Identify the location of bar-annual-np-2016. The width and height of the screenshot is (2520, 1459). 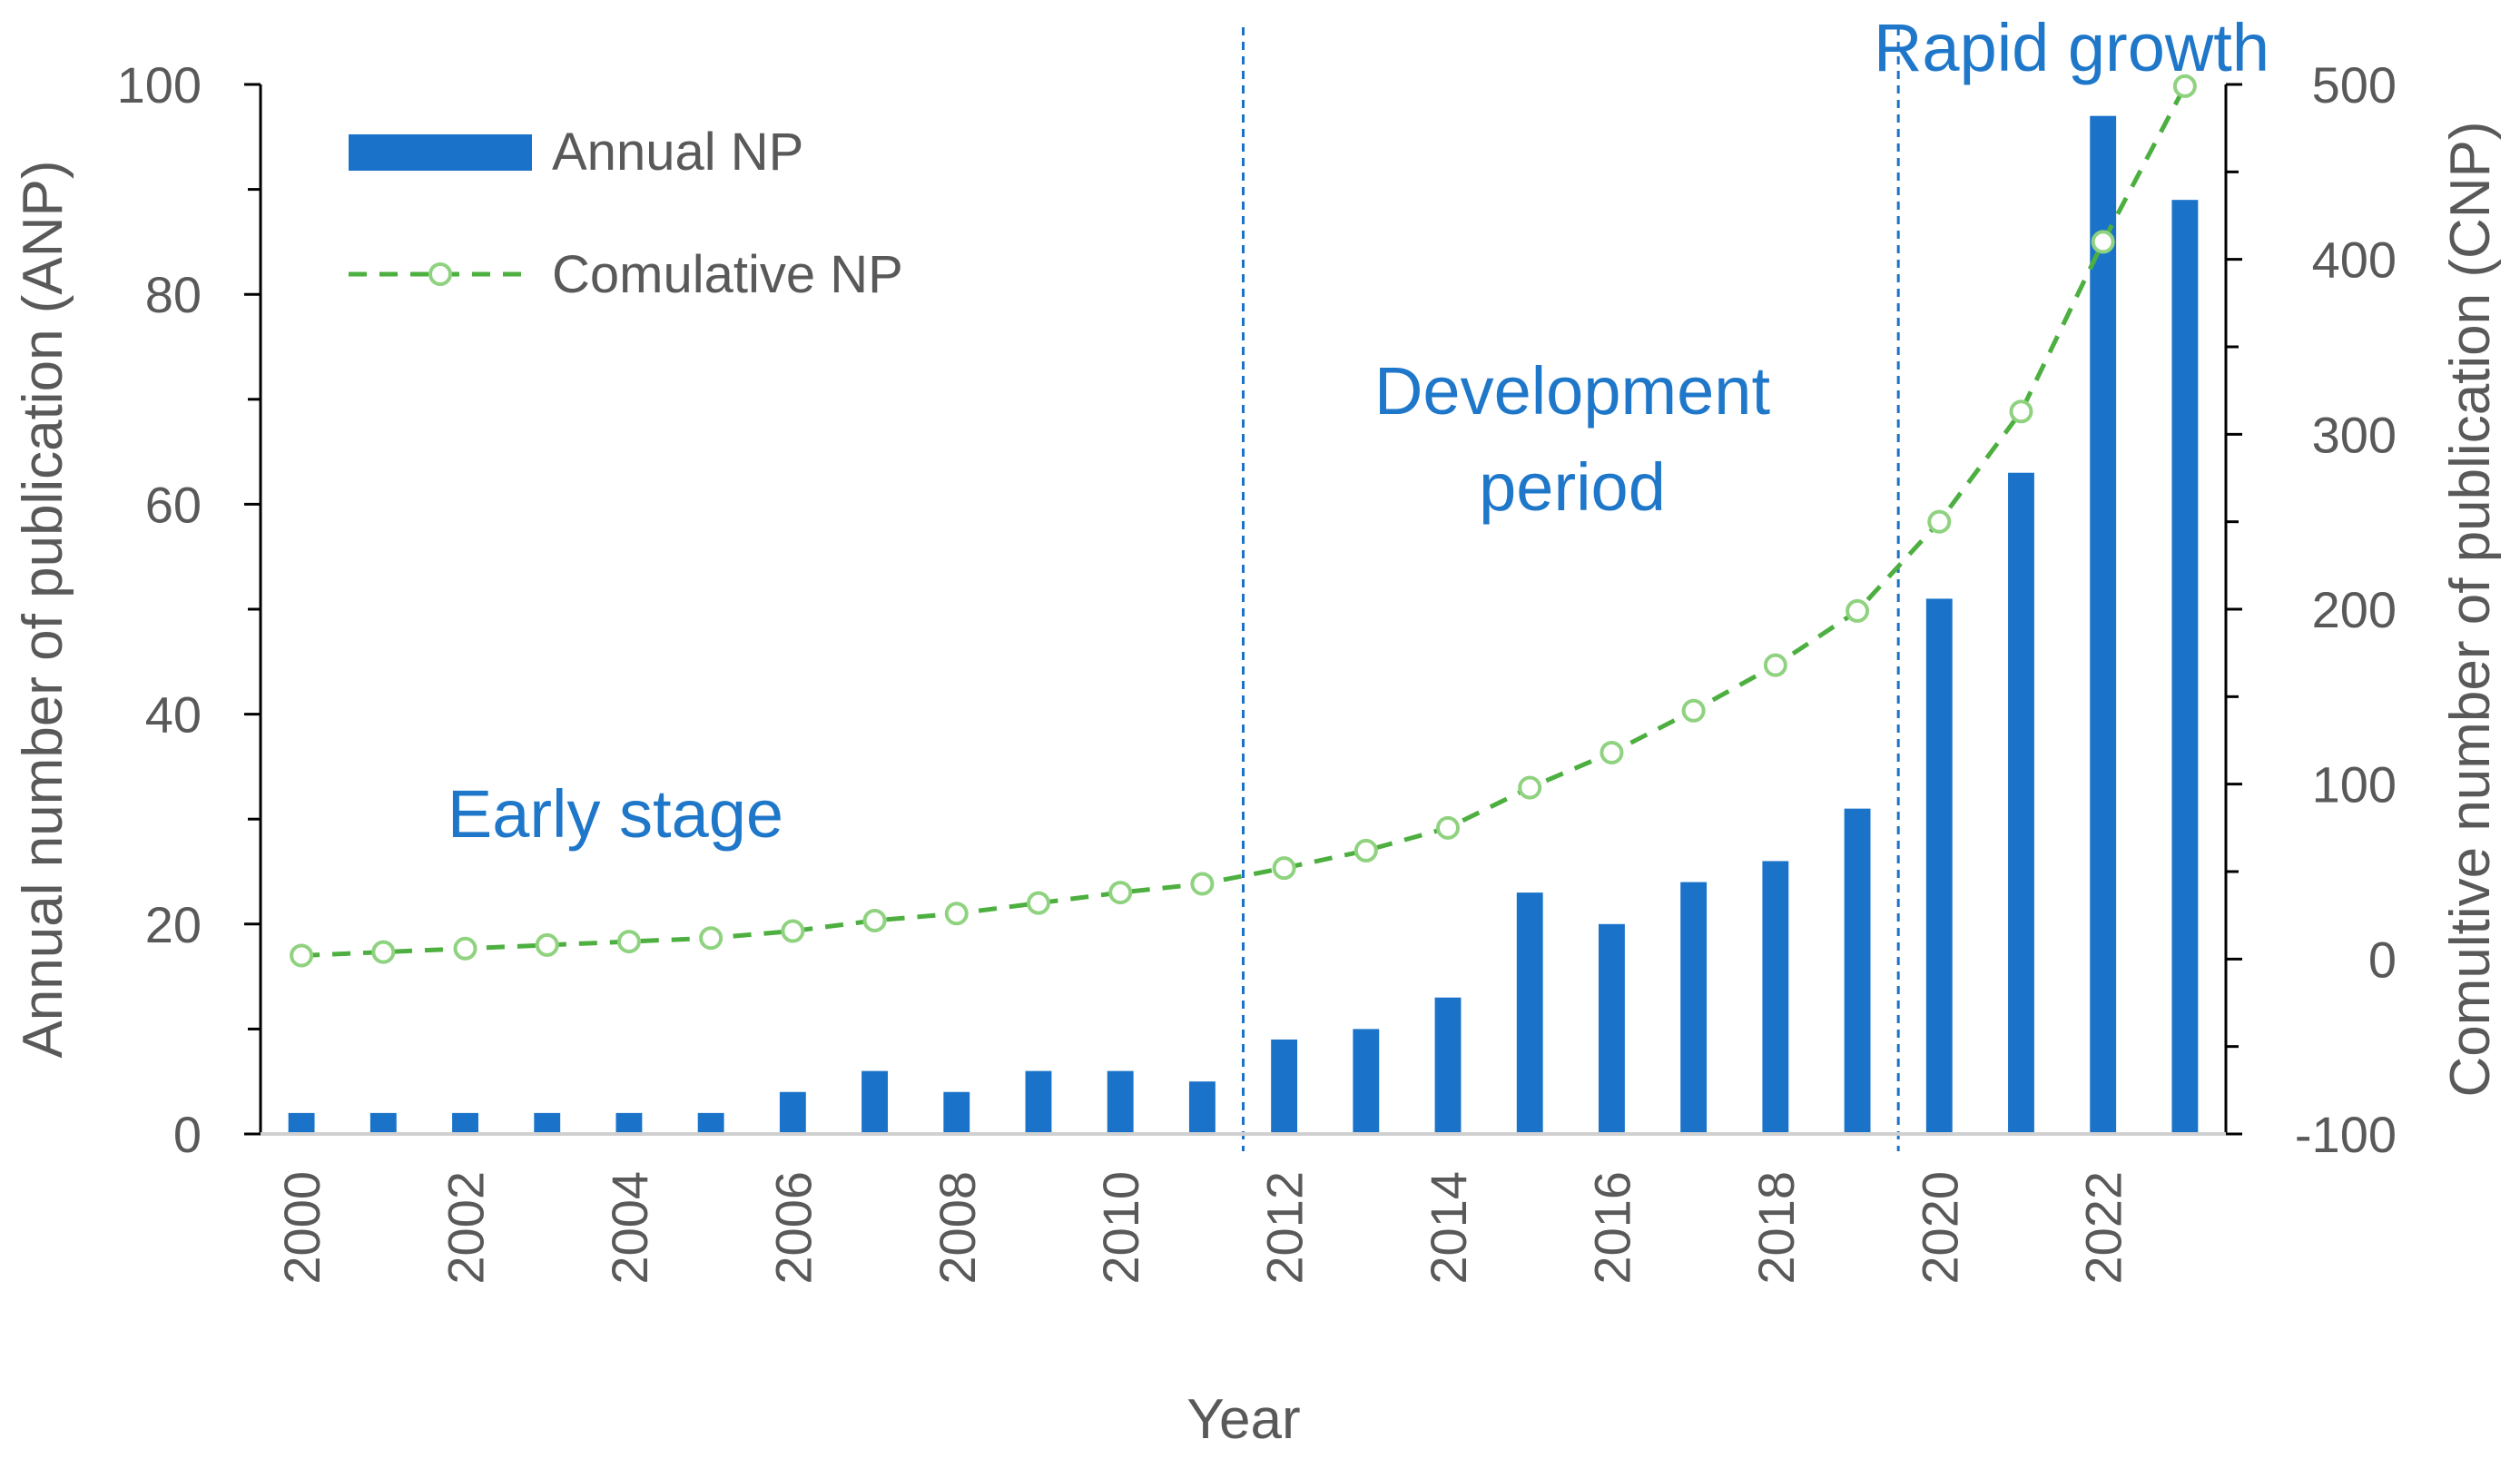
(1612, 1028).